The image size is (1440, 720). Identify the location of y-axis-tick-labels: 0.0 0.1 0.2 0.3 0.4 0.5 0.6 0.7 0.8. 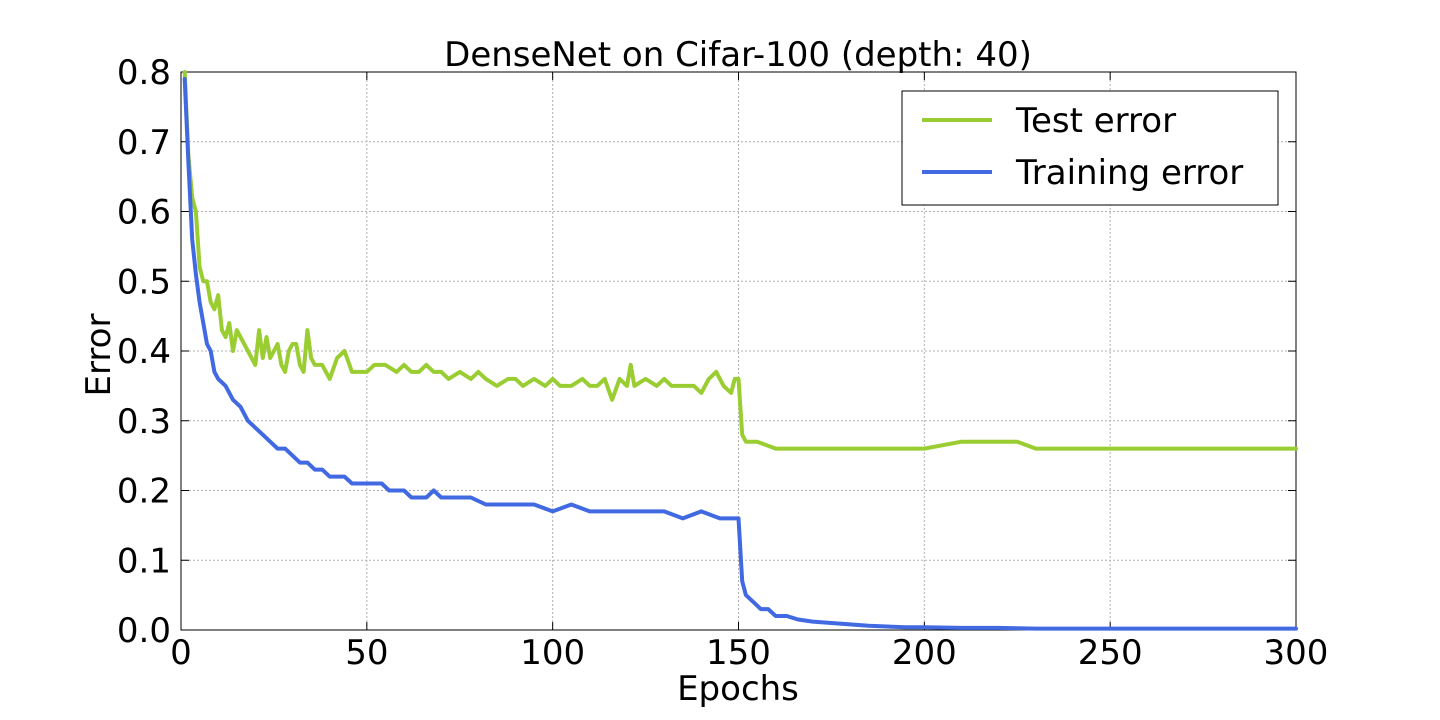
(144, 352).